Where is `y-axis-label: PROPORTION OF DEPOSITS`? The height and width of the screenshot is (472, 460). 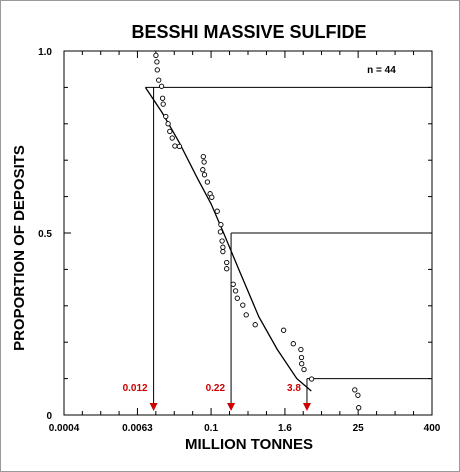 y-axis-label: PROPORTION OF DEPOSITS is located at coordinates (19, 248).